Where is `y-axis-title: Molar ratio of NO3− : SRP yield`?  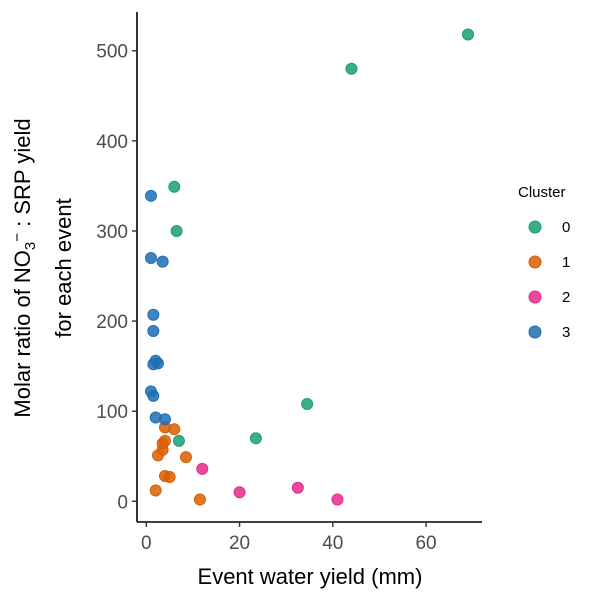 y-axis-title: Molar ratio of NO3− : SRP yield is located at coordinates (24, 267).